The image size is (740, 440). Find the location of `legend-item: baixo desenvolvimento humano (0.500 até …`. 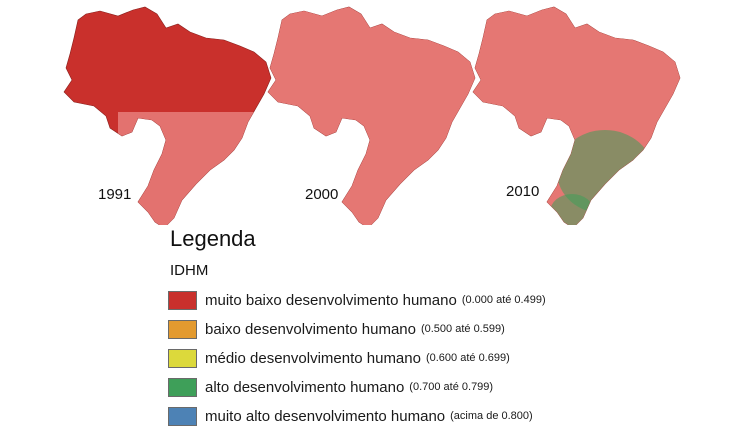

legend-item: baixo desenvolvimento humano (0.500 até … is located at coordinates (448, 329).